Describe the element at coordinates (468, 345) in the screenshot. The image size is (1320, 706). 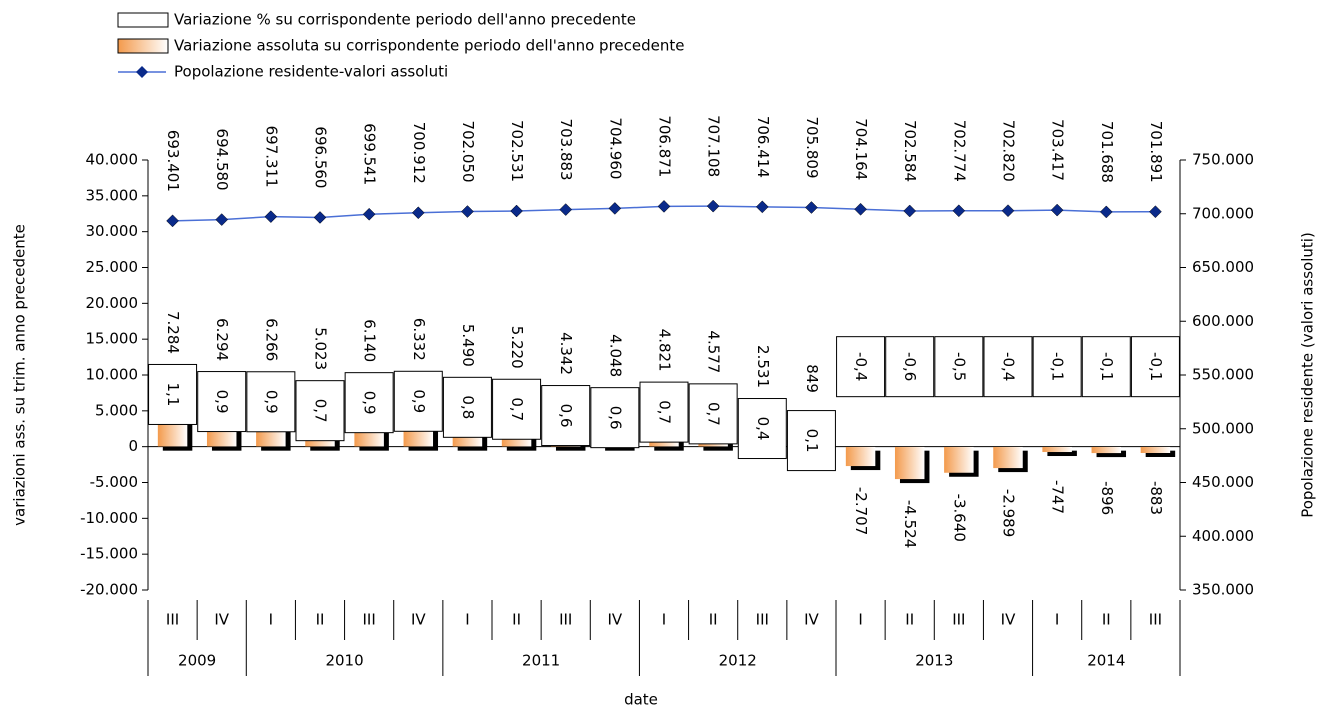
I see `bar-value-label: 5.490` at that location.